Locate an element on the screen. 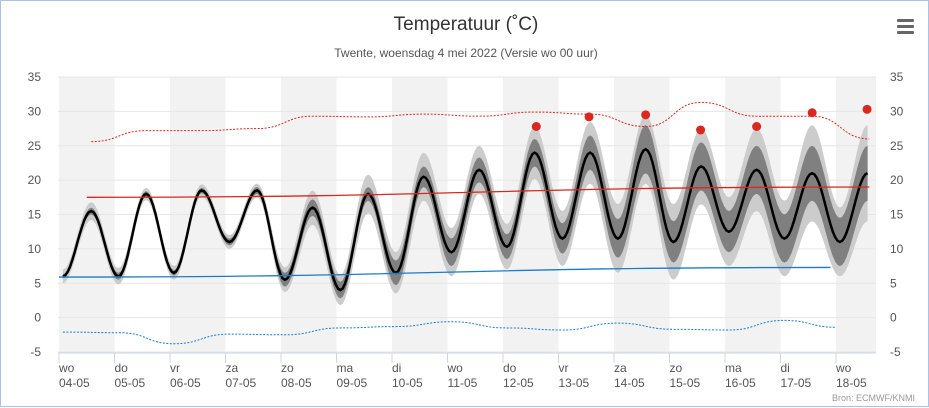 Image resolution: width=929 pixels, height=408 pixels. normaal-min-line is located at coordinates (444, 272).